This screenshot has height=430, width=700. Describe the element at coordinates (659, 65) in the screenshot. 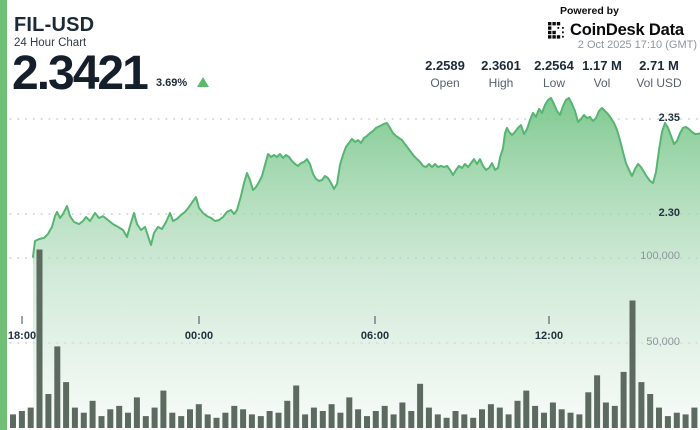

I see `stat-vol-usd-value: 2.71 M` at that location.